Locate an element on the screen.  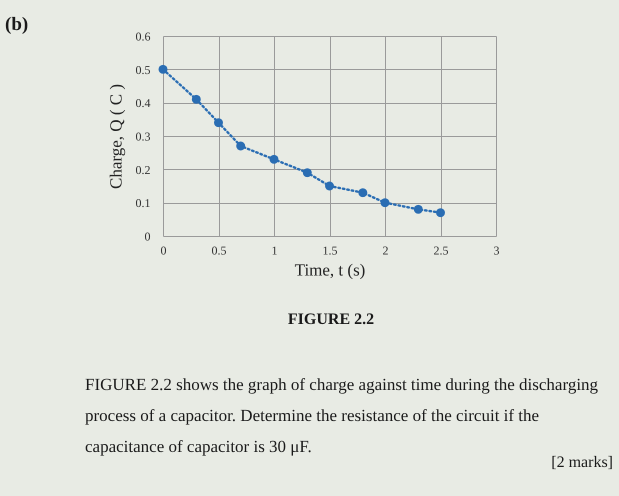
text: (b) is located at coordinates (16, 25).